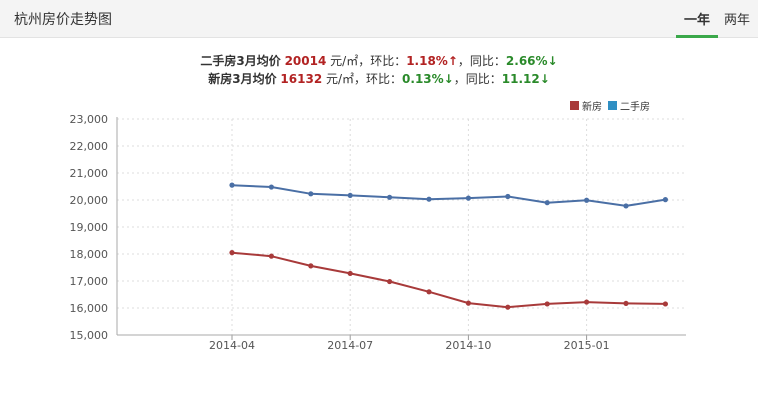 This screenshot has width=758, height=400. Describe the element at coordinates (89, 254) in the screenshot. I see `y-tick-label: 18,000` at that location.